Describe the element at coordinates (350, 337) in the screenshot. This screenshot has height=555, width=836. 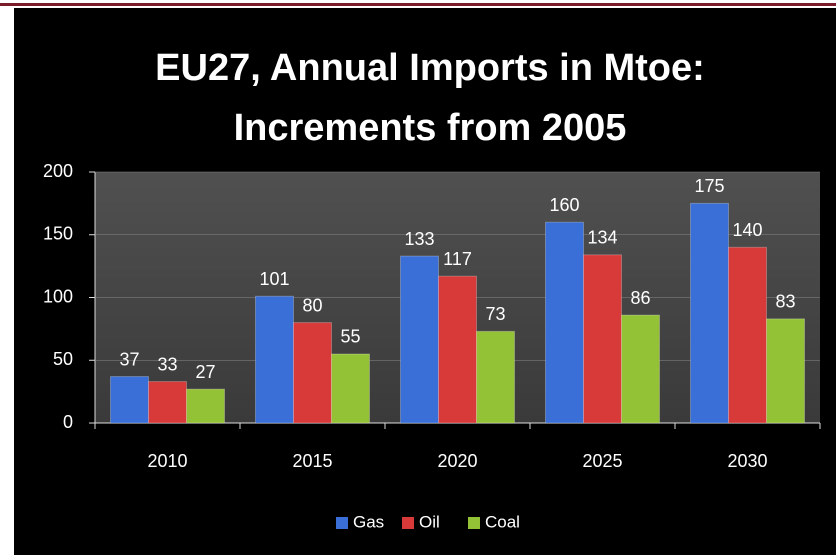
I see `data-label: 55` at that location.